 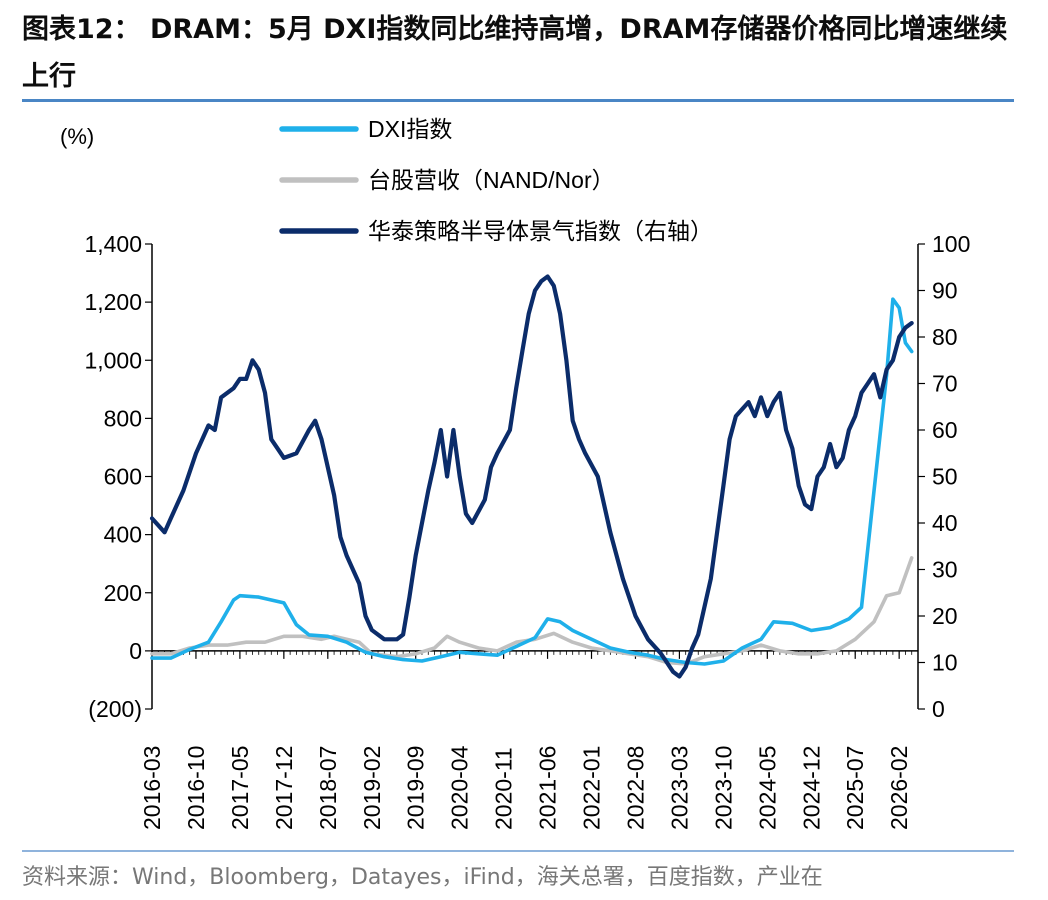 What do you see at coordinates (945, 477) in the screenshot?
I see `right-axis-tick-label: 50` at bounding box center [945, 477].